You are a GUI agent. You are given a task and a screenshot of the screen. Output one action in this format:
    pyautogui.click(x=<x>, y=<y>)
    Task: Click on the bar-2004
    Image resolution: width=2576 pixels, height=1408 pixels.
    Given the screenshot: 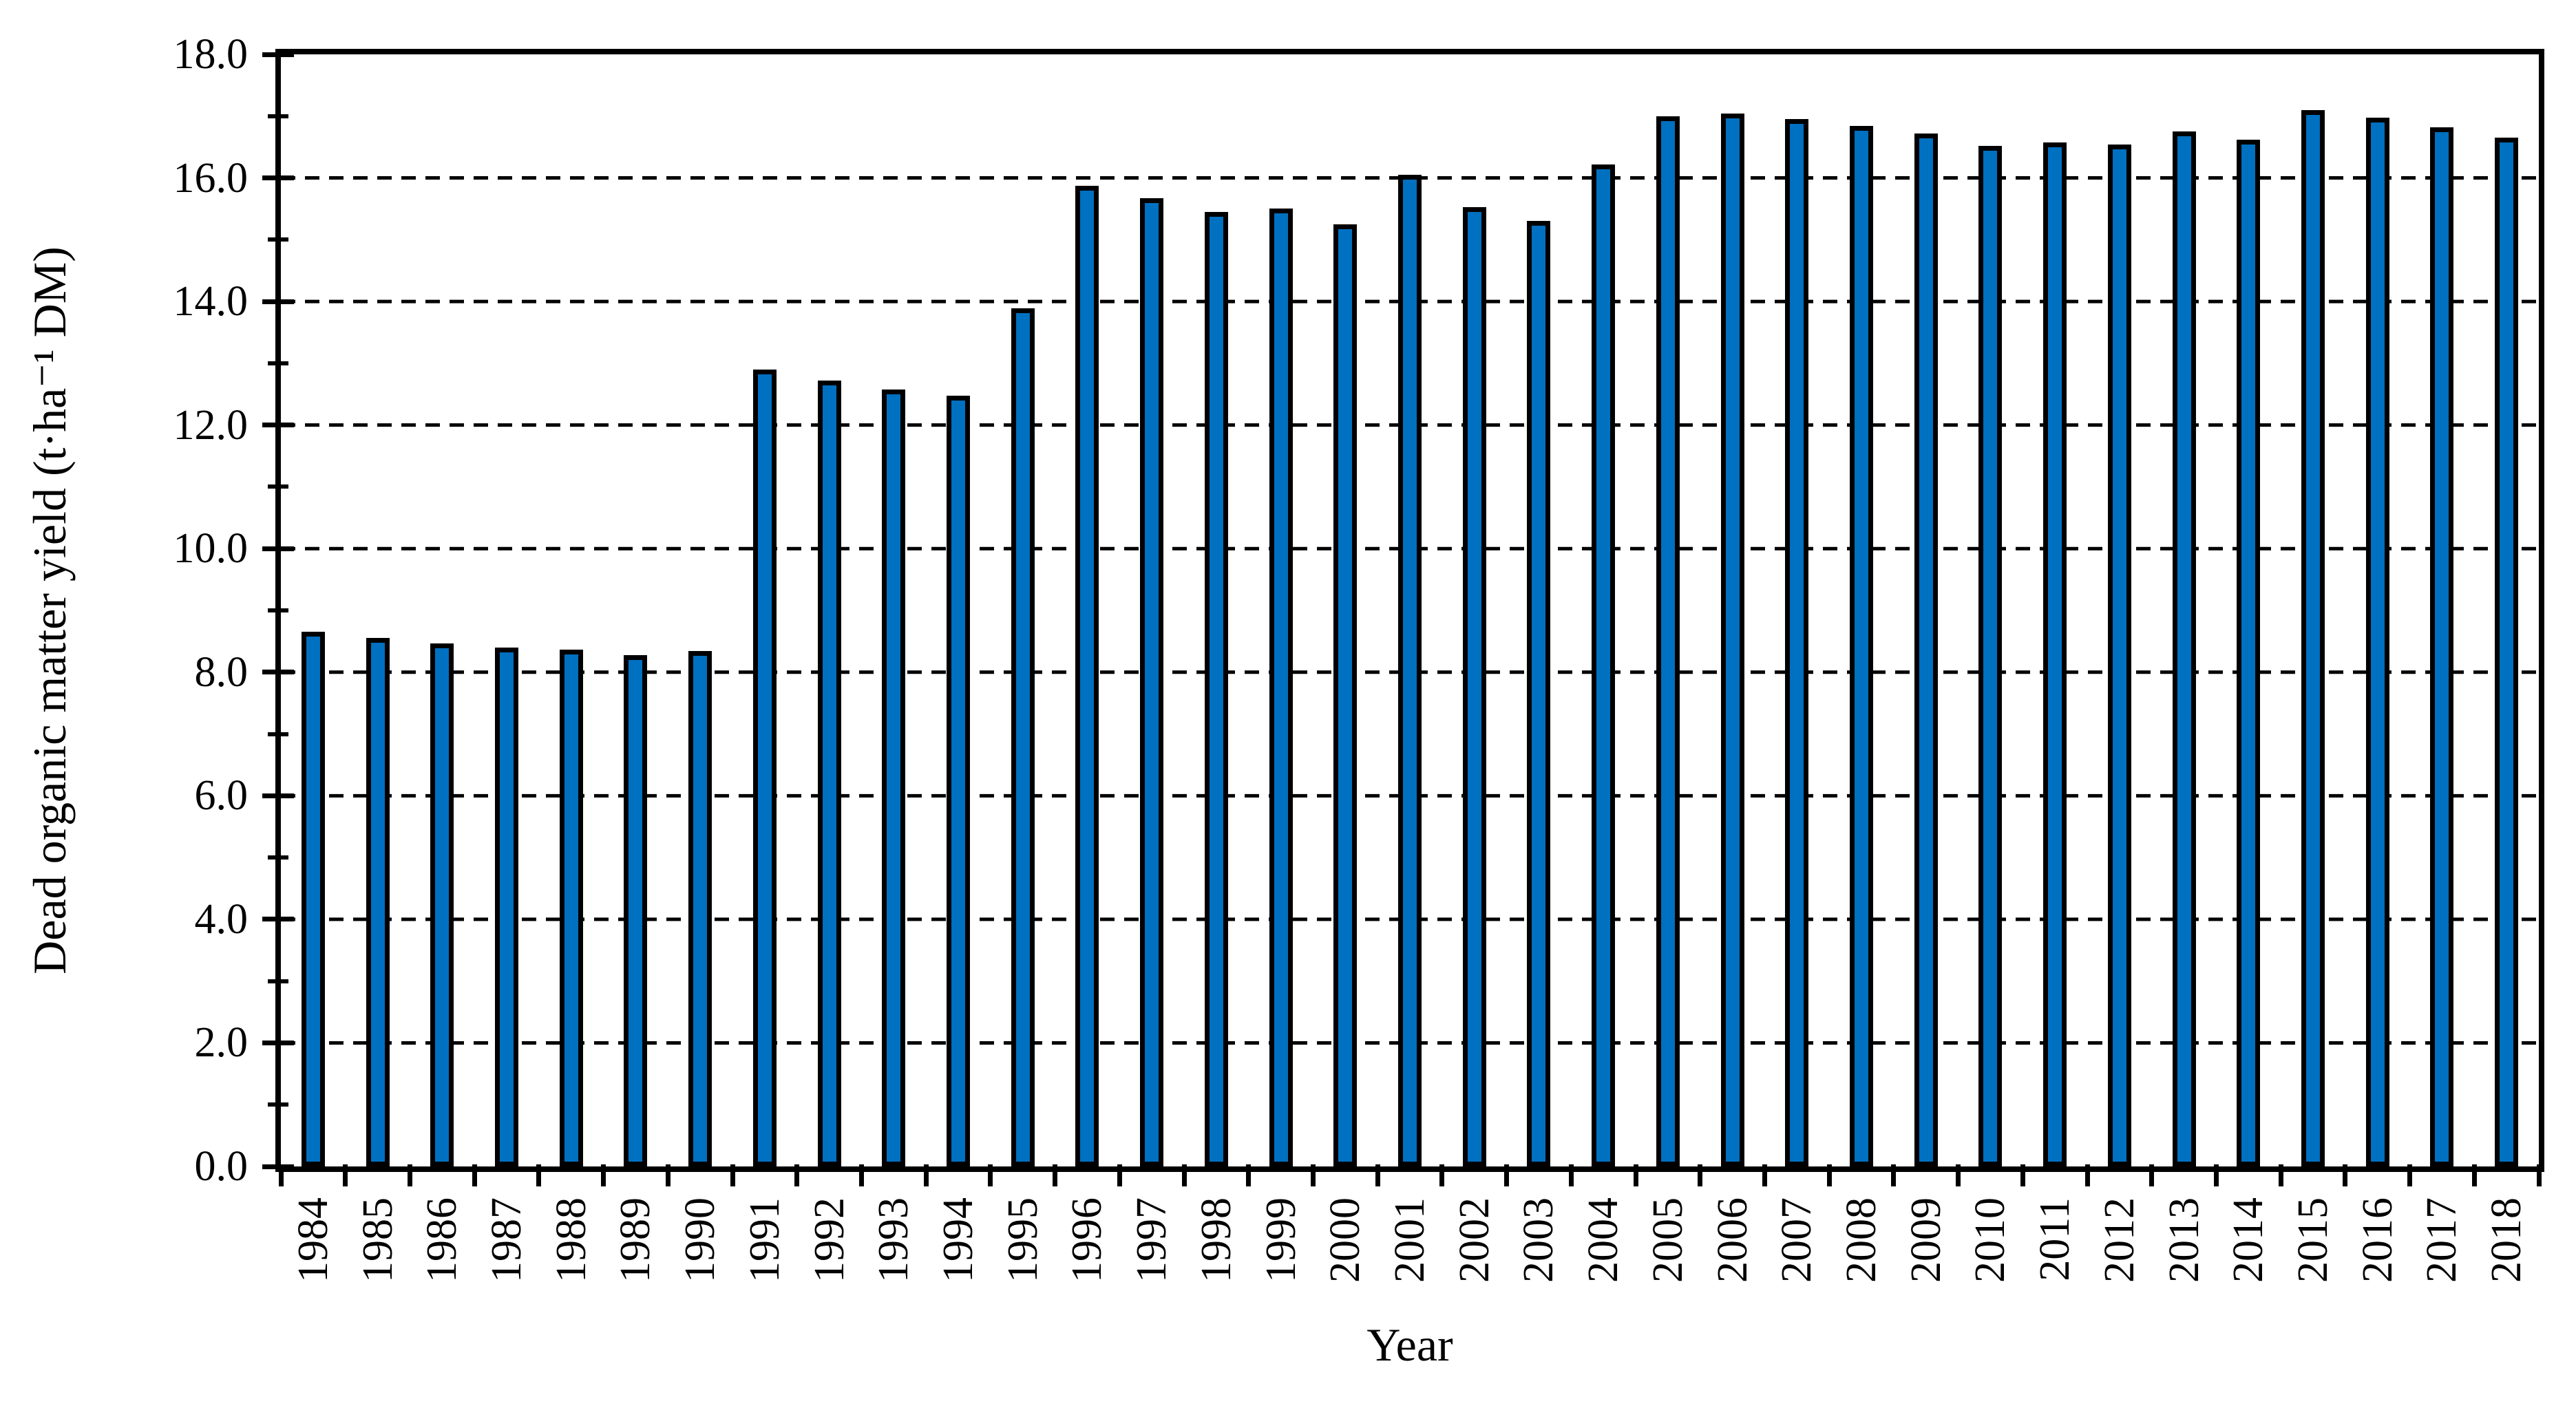 What is the action you would take?
    pyautogui.click(x=1604, y=665)
    